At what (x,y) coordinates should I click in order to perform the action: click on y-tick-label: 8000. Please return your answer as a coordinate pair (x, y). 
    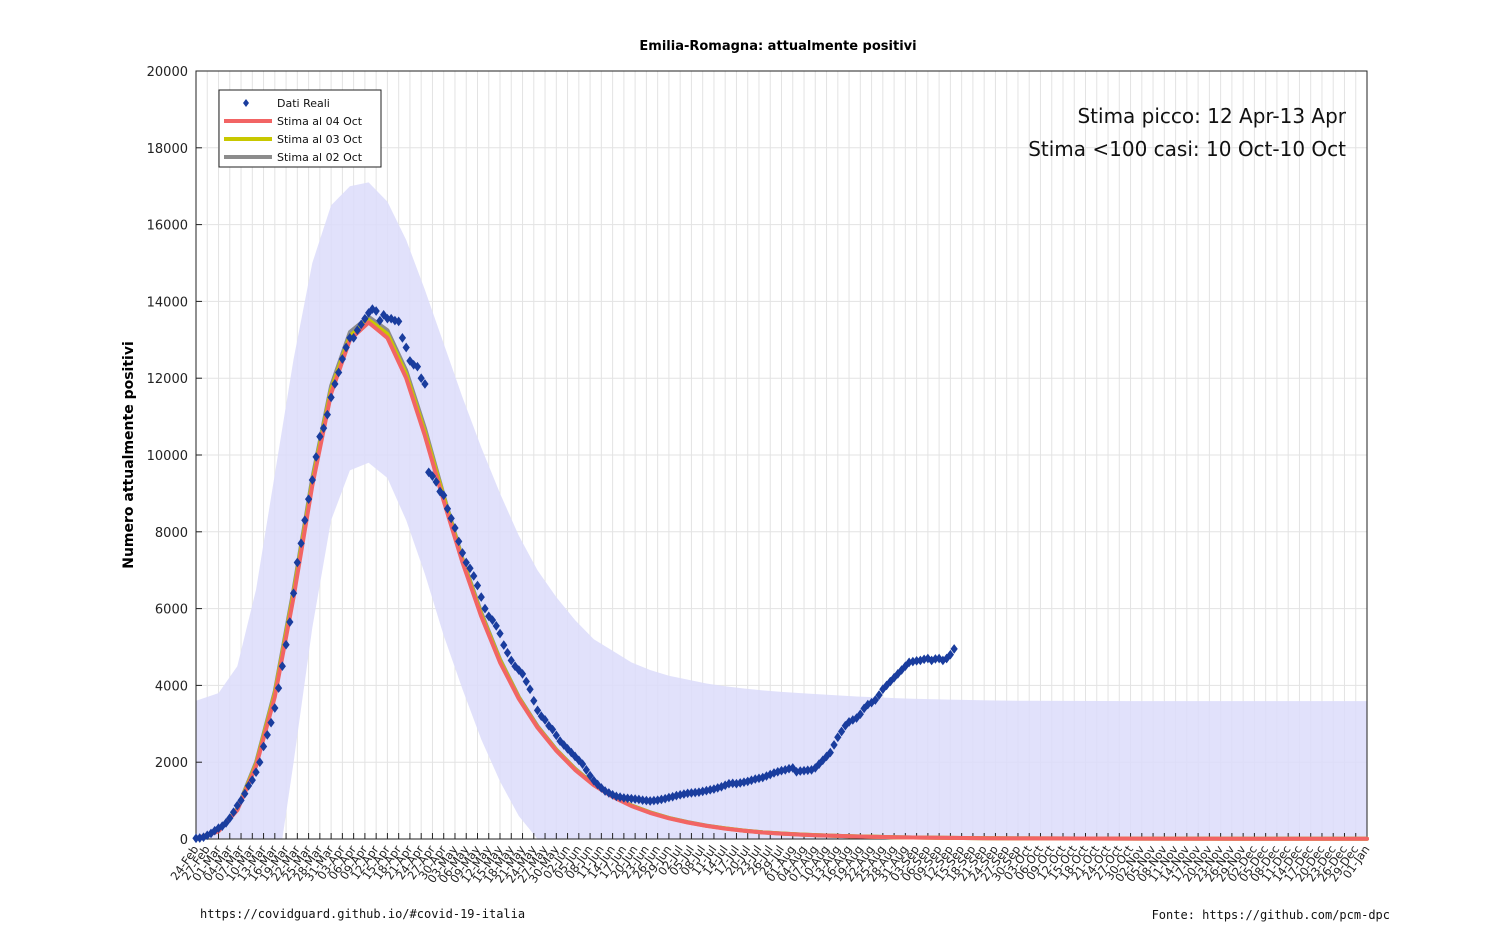
    Looking at the image, I should click on (171, 533).